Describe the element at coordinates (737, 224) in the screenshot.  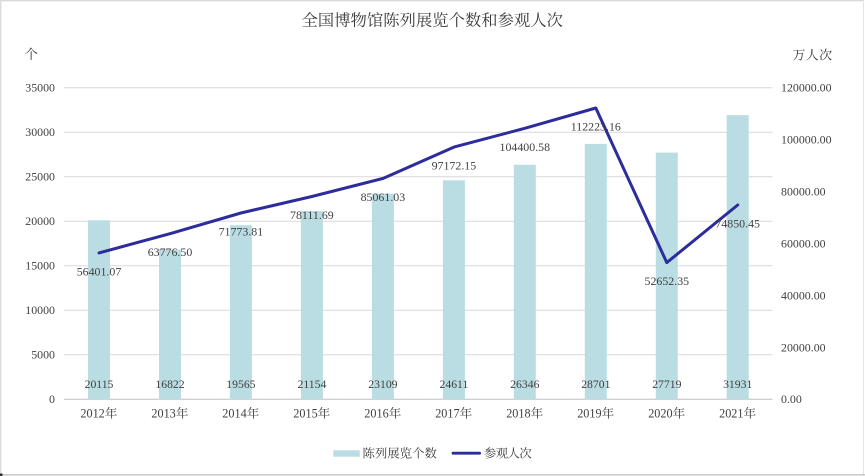
I see `svg-text: 74850.45` at that location.